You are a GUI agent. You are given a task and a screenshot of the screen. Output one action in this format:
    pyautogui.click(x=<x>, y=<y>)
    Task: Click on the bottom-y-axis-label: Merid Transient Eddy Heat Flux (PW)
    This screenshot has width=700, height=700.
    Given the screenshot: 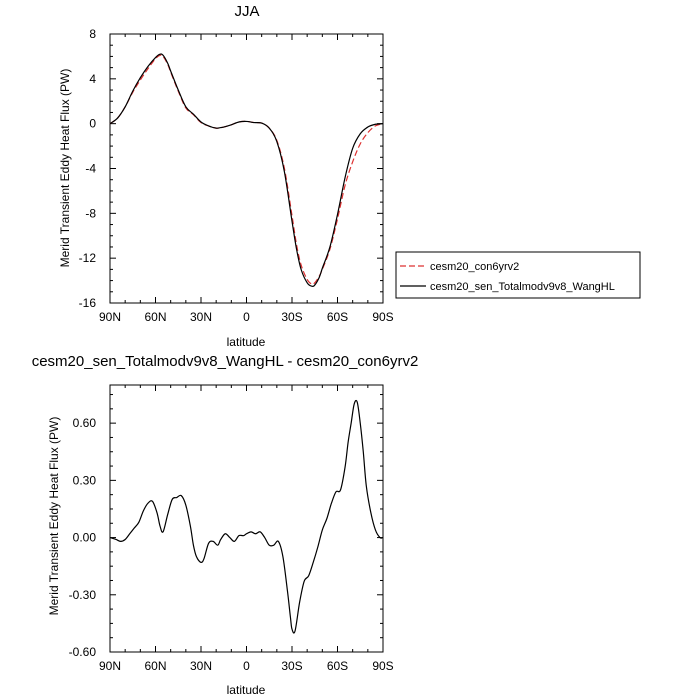 What is the action you would take?
    pyautogui.click(x=54, y=516)
    